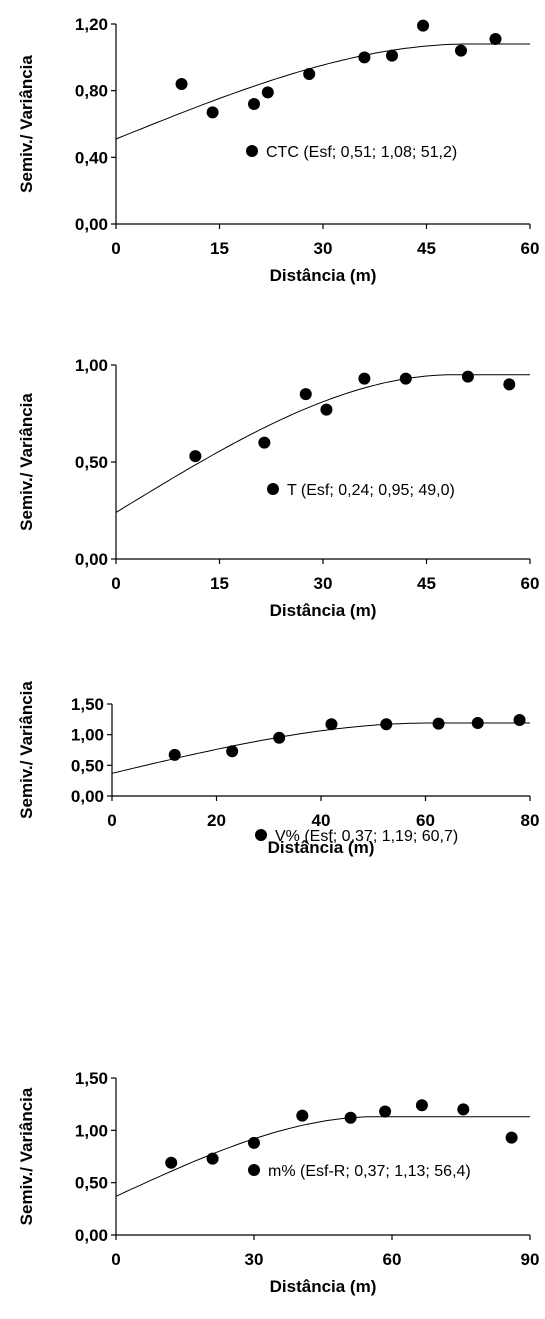 This screenshot has width=545, height=1319. Describe the element at coordinates (216, 820) in the screenshot. I see `x-tick-label: 20` at that location.